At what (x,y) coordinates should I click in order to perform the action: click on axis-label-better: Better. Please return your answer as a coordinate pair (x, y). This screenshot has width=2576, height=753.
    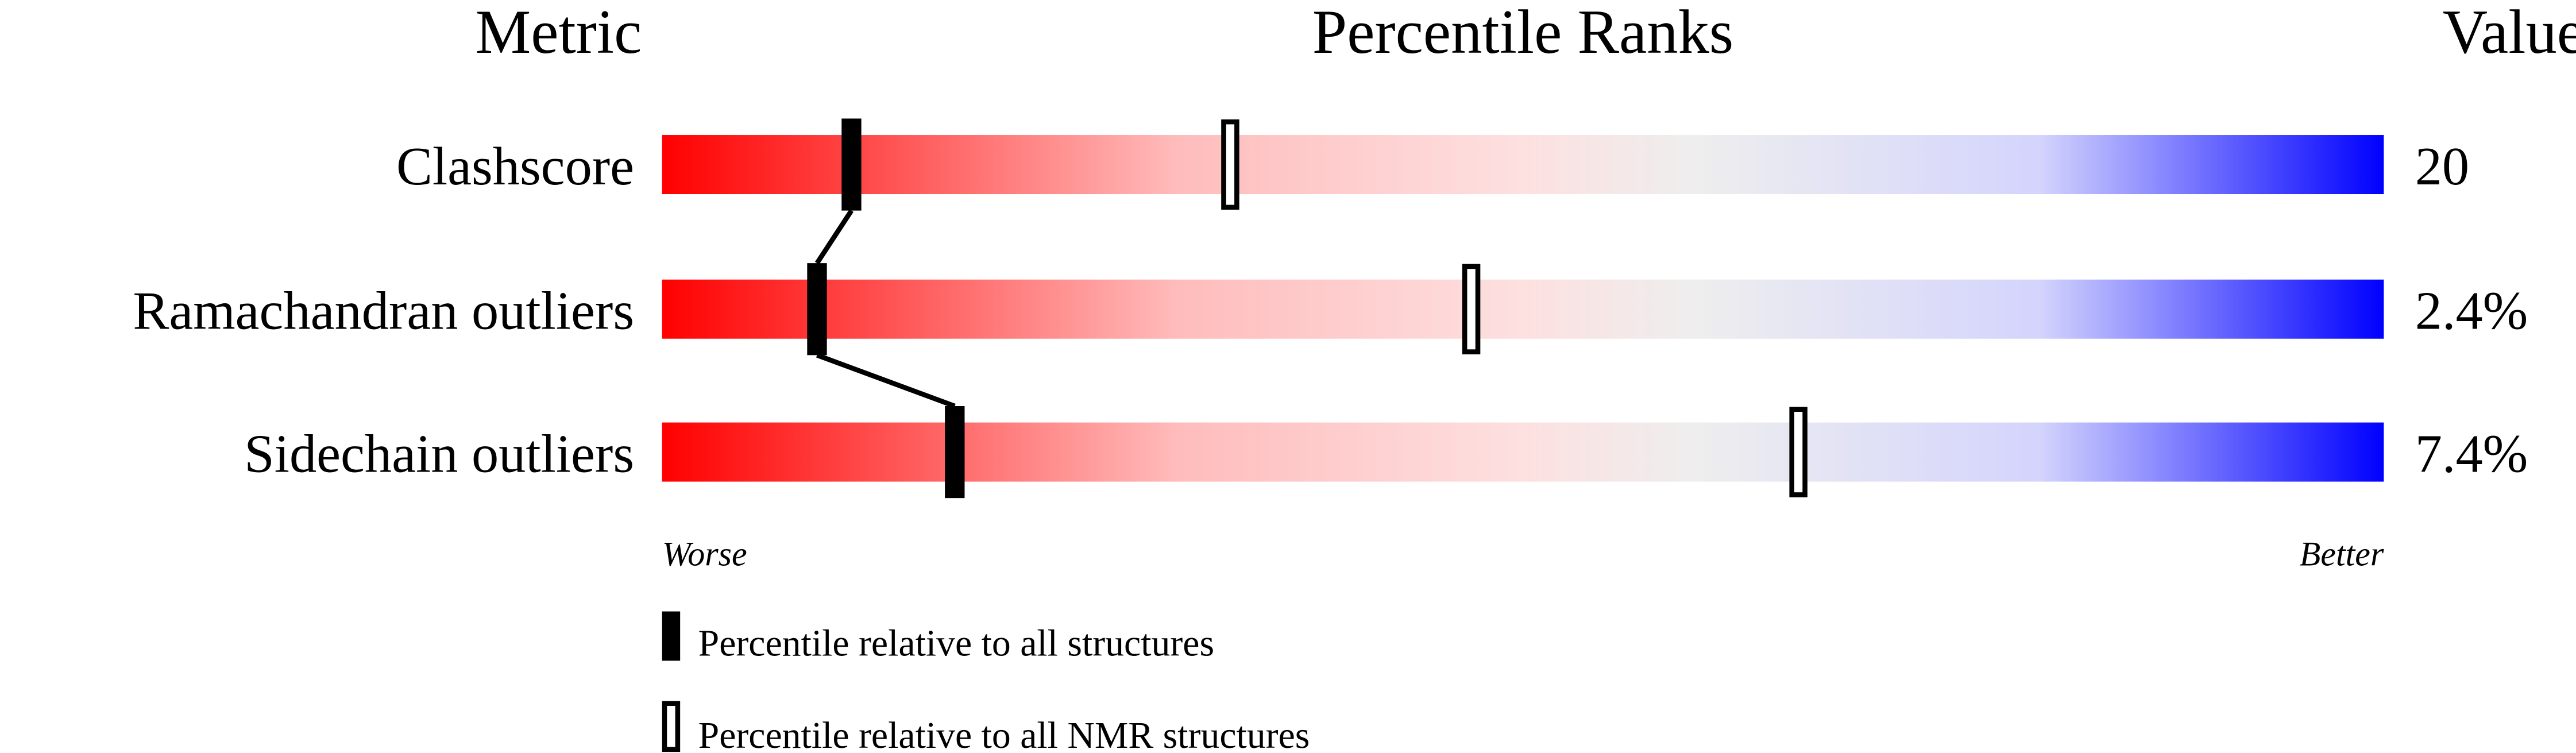
    Looking at the image, I should click on (2342, 554).